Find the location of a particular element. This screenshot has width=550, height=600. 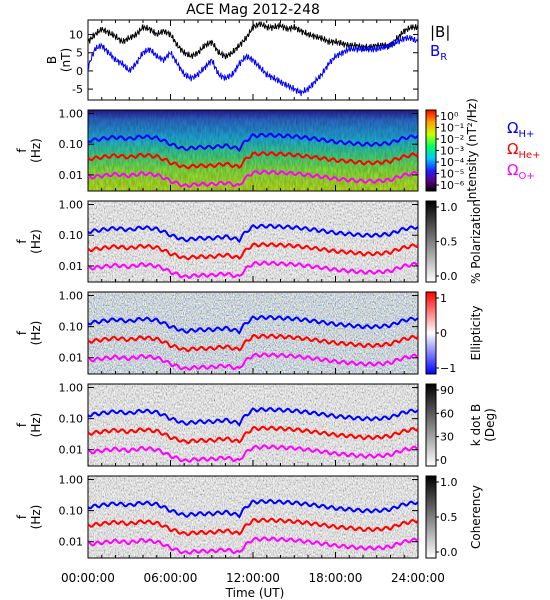

colorbar-label: Ellipticity is located at coordinates (476, 333).